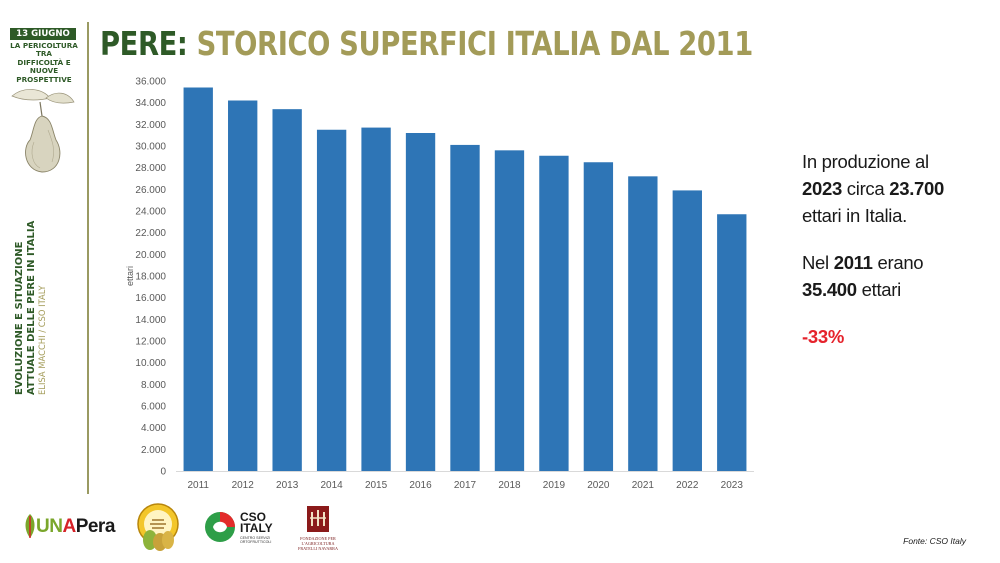 This screenshot has height=563, width=1000. I want to click on y-tick-label: 28.000, so click(150, 168).